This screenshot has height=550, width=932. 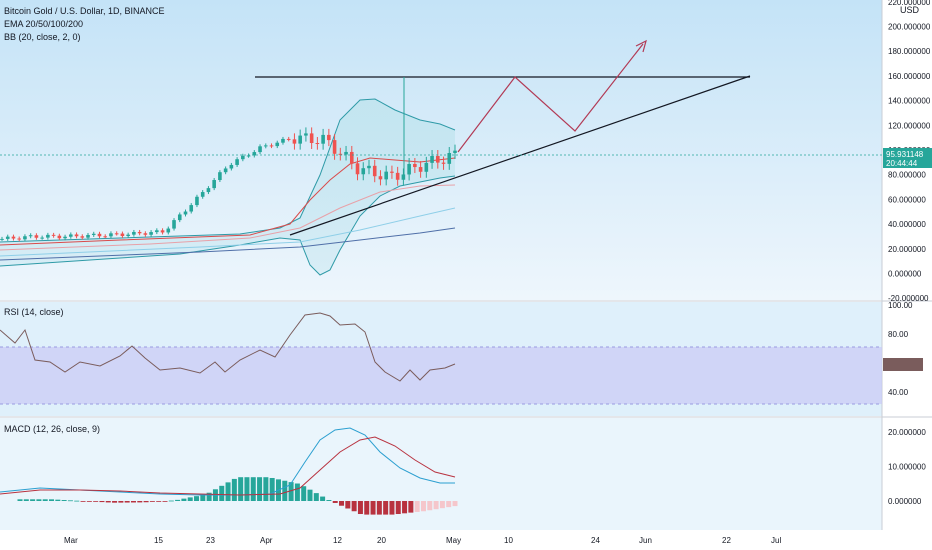 What do you see at coordinates (907, 432) in the screenshot?
I see `macd-tick-label: 20.000000` at bounding box center [907, 432].